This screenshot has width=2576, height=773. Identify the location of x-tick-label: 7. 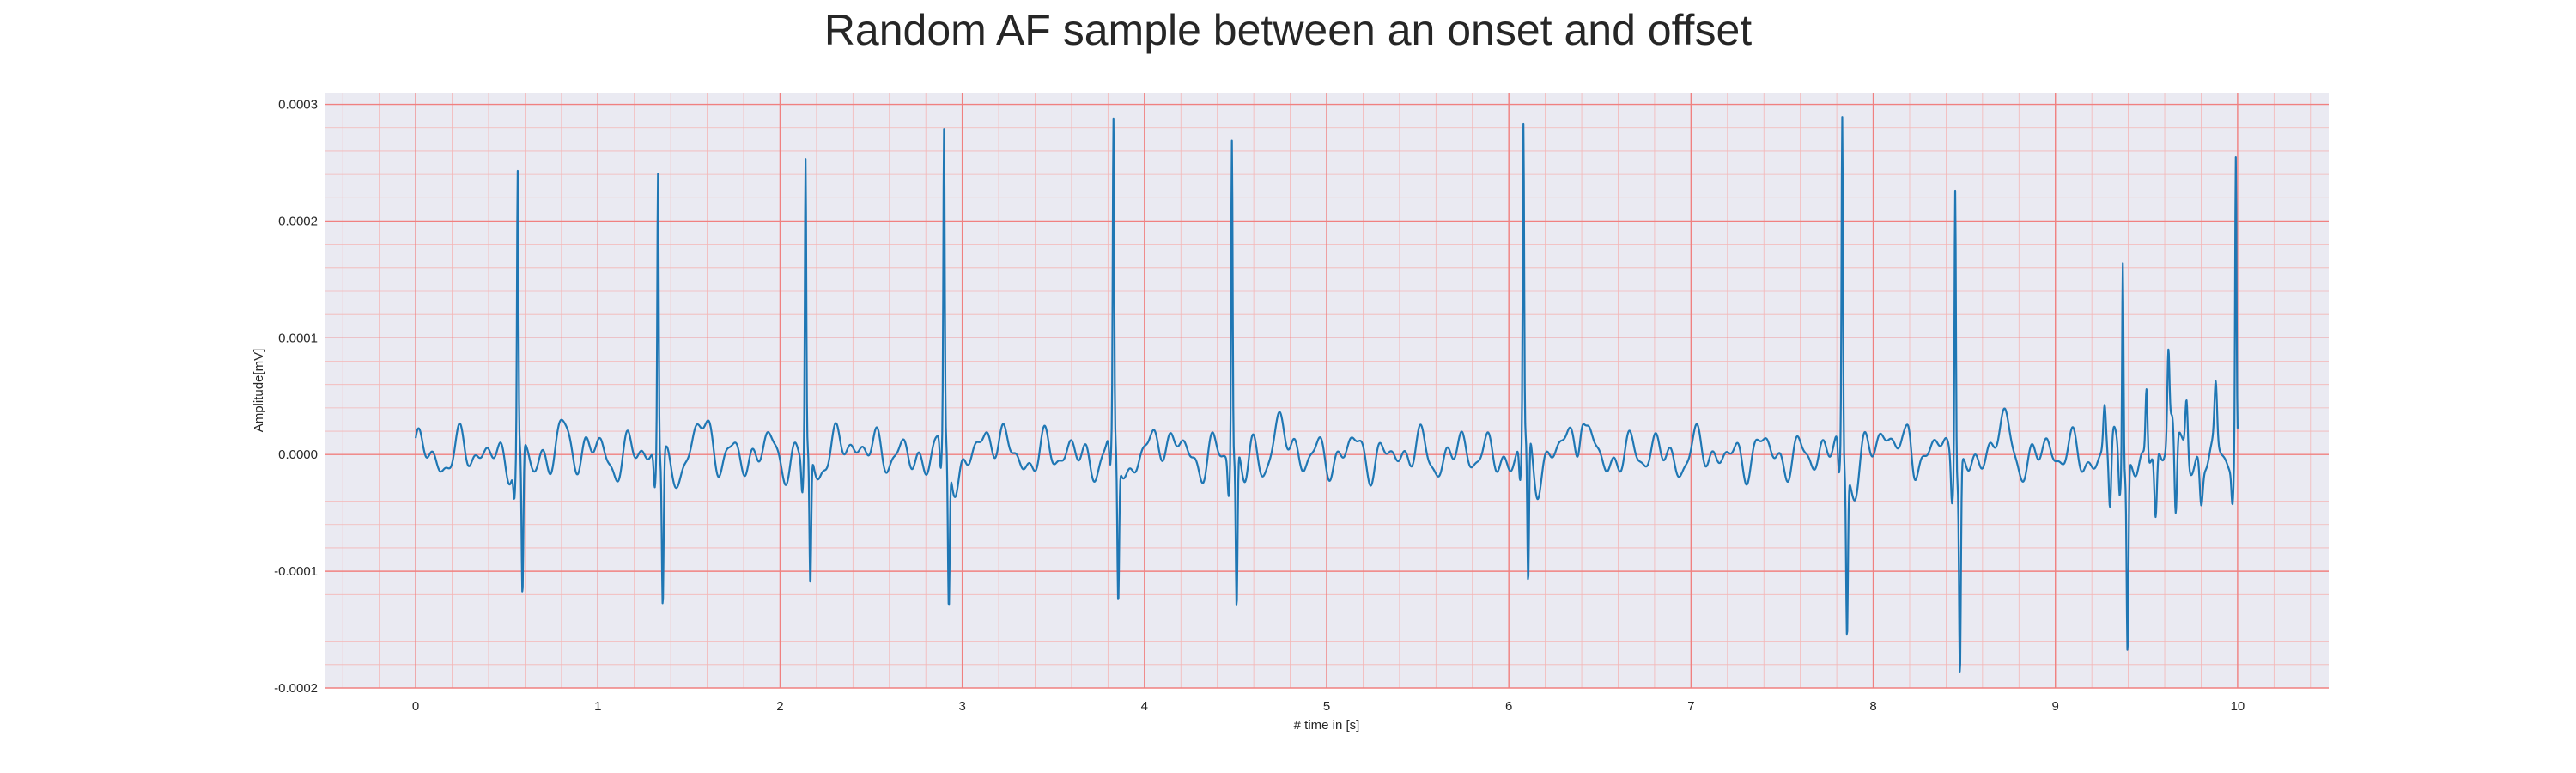
(1690, 706).